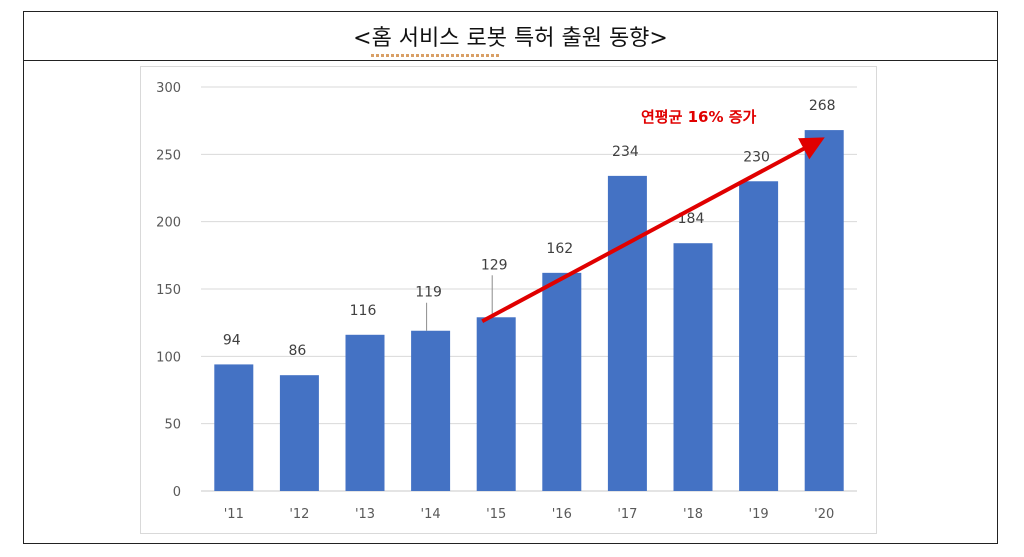 The width and height of the screenshot is (1024, 557). What do you see at coordinates (756, 157) in the screenshot?
I see `data-label: 230` at bounding box center [756, 157].